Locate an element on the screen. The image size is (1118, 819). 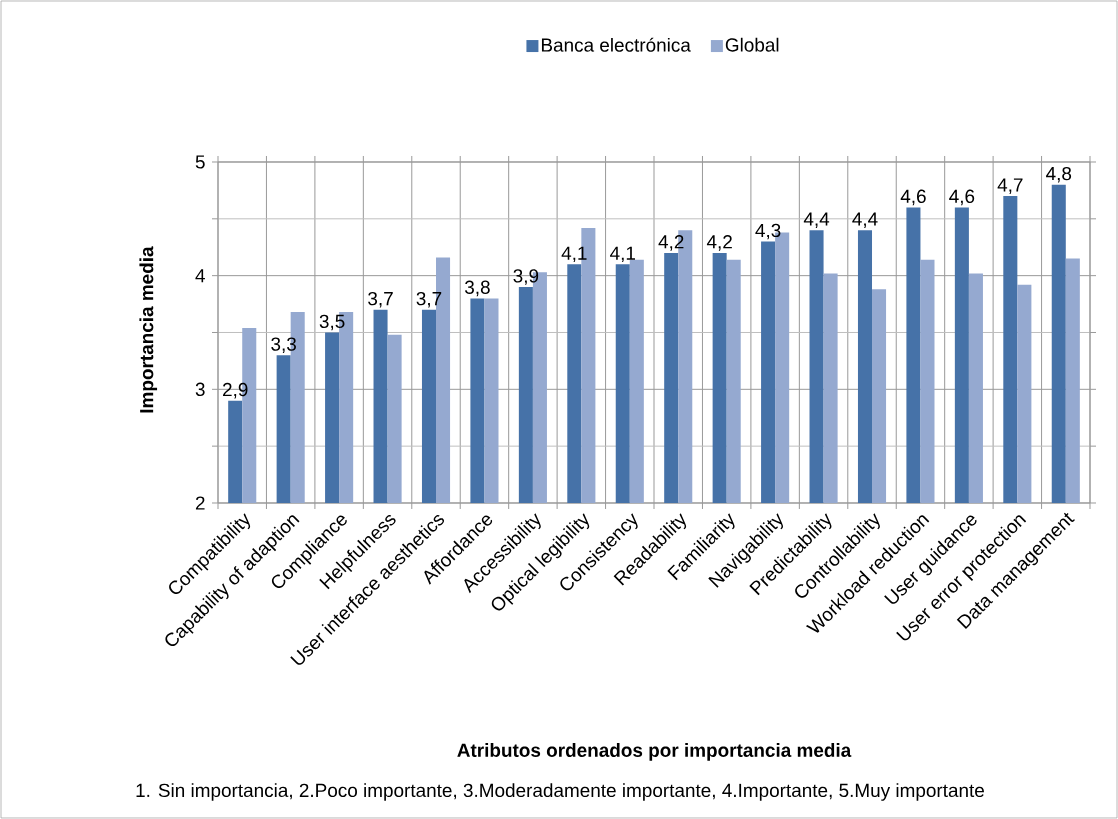
data-label: 3,5 is located at coordinates (332, 322).